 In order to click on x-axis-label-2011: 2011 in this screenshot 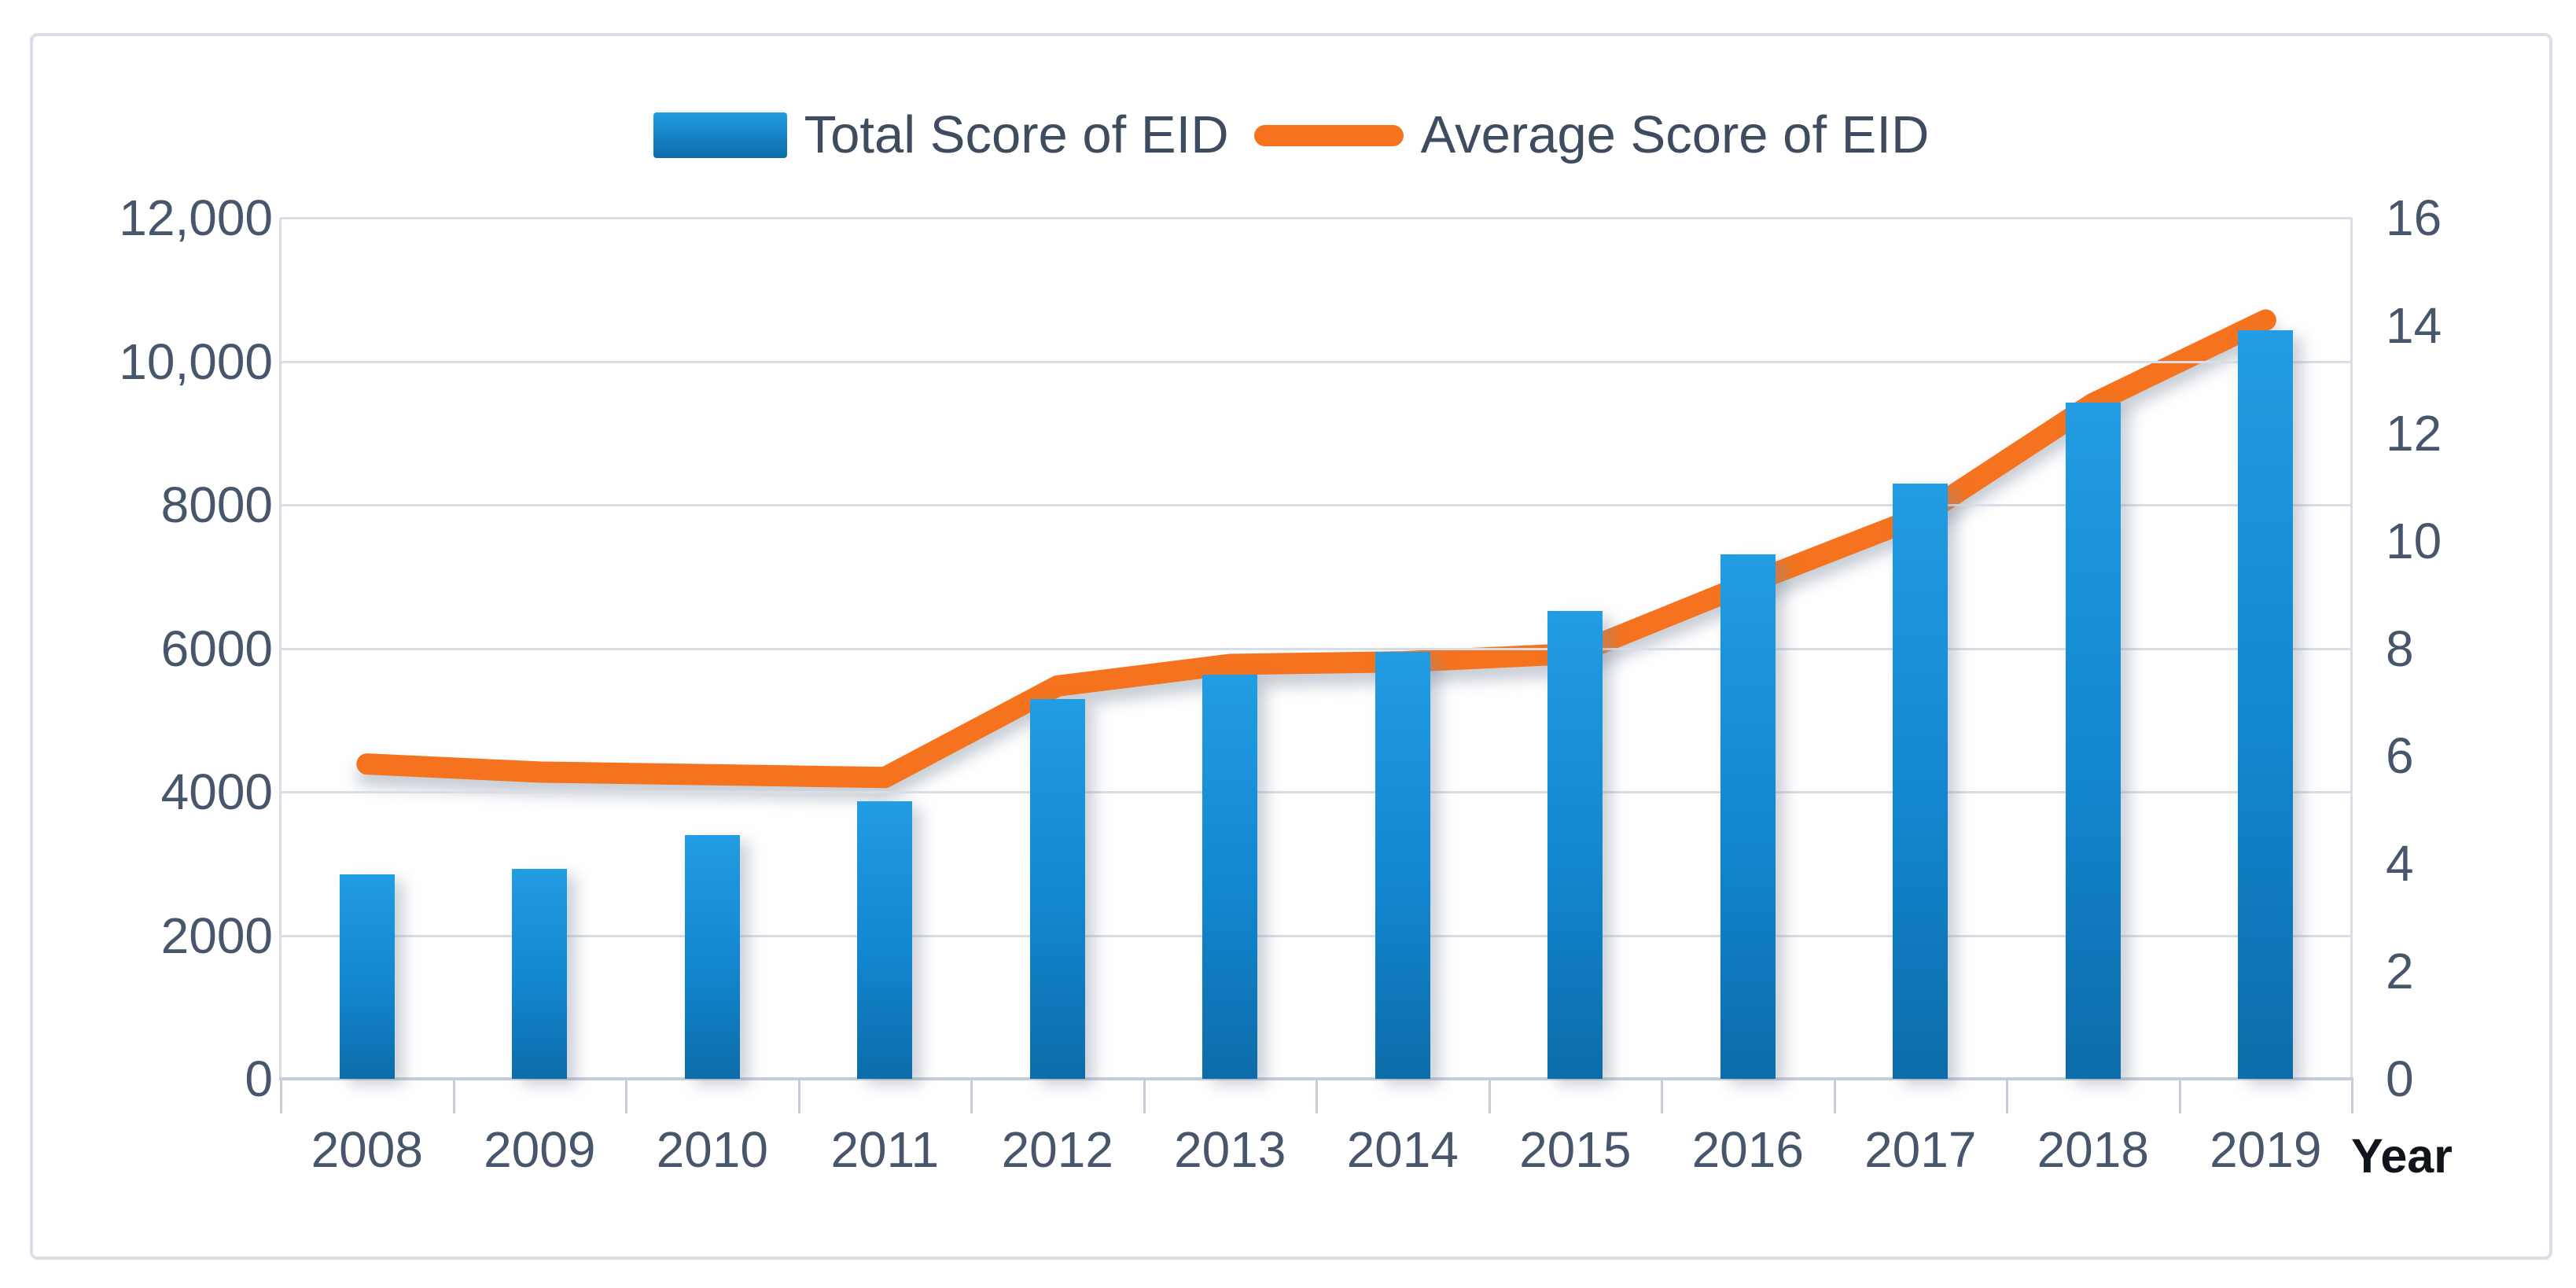, I will do `click(885, 1149)`.